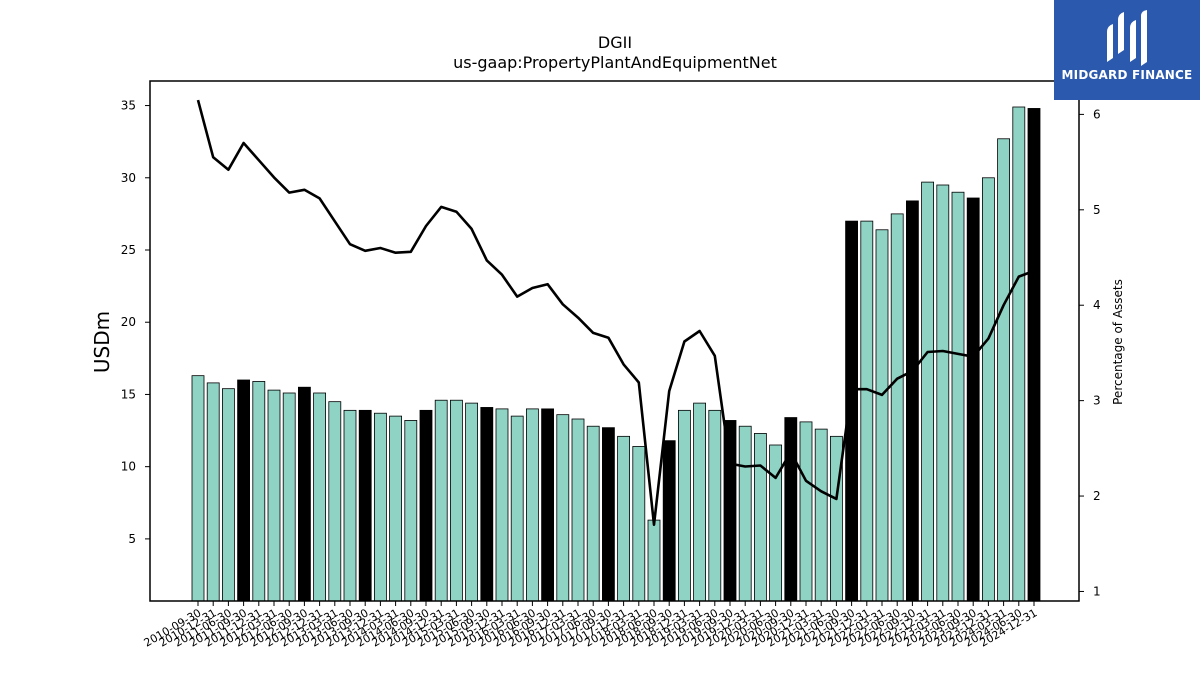 This screenshot has height=675, width=1200. Describe the element at coordinates (102, 342) in the screenshot. I see `y-axis-label: USDm` at that location.